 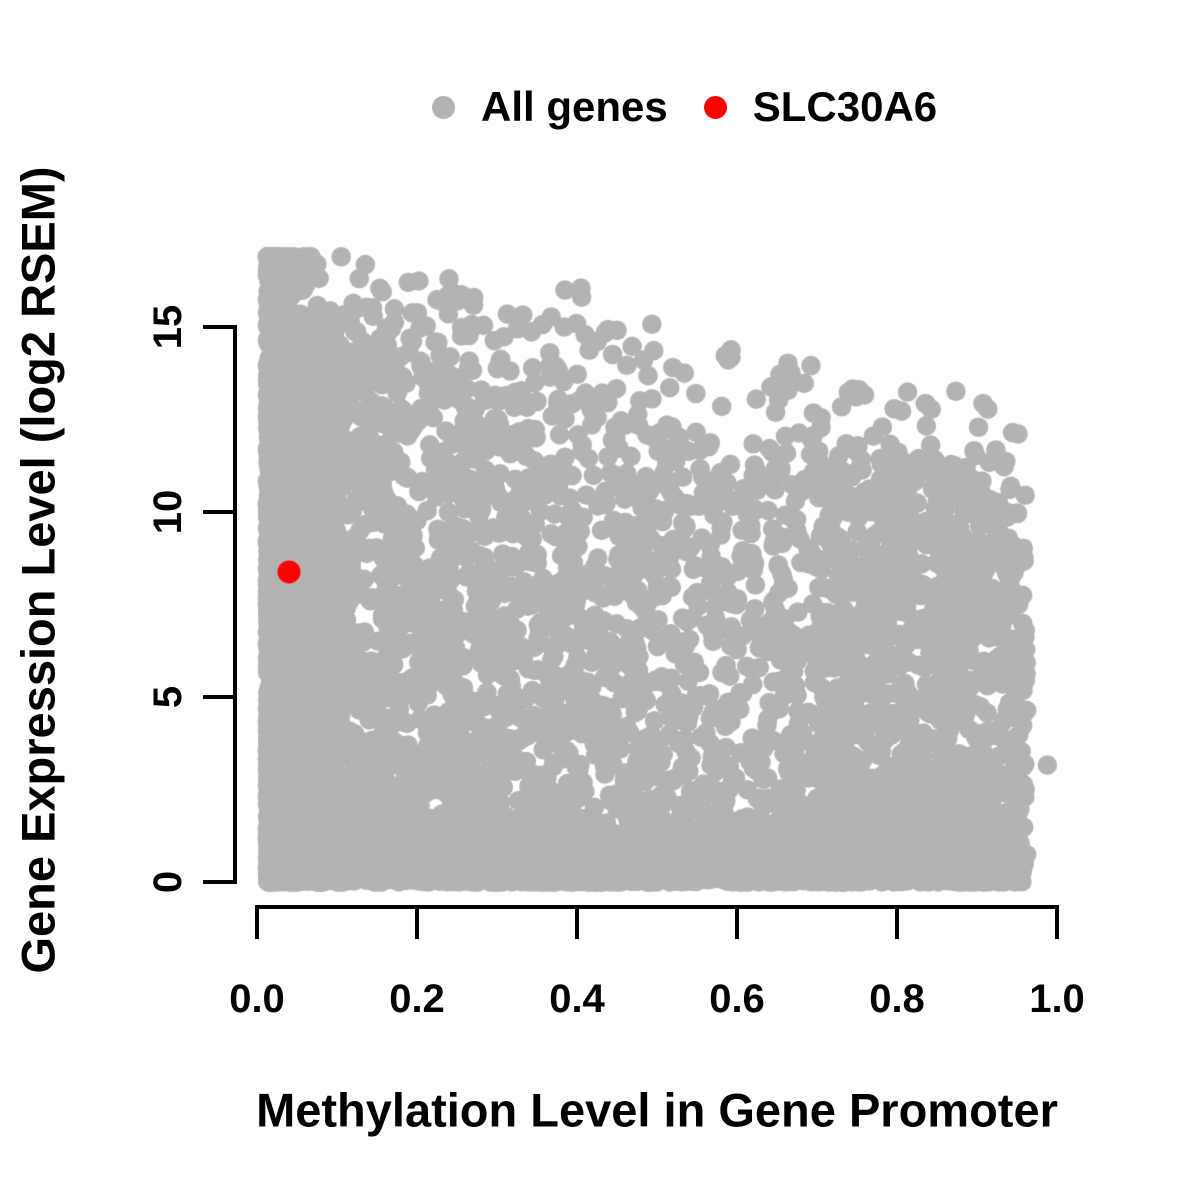 I want to click on y-axis-line, so click(x=235, y=604).